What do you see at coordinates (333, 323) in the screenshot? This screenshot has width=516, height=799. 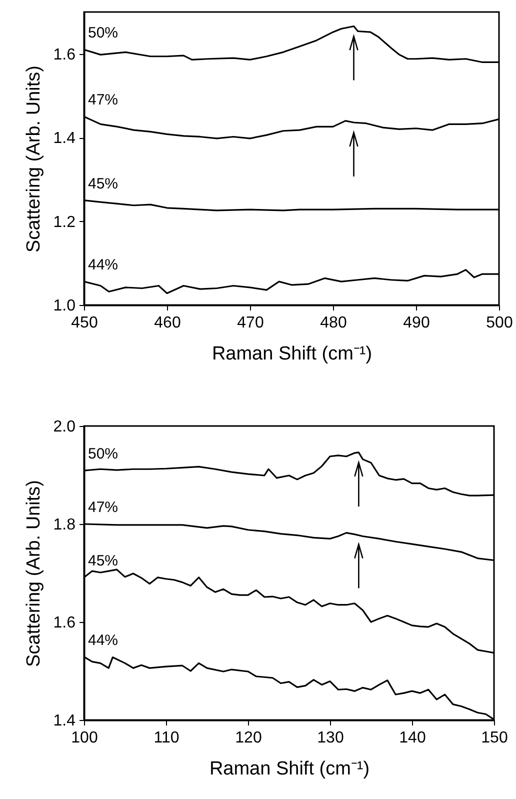 I see `x-tick-label: 480` at bounding box center [333, 323].